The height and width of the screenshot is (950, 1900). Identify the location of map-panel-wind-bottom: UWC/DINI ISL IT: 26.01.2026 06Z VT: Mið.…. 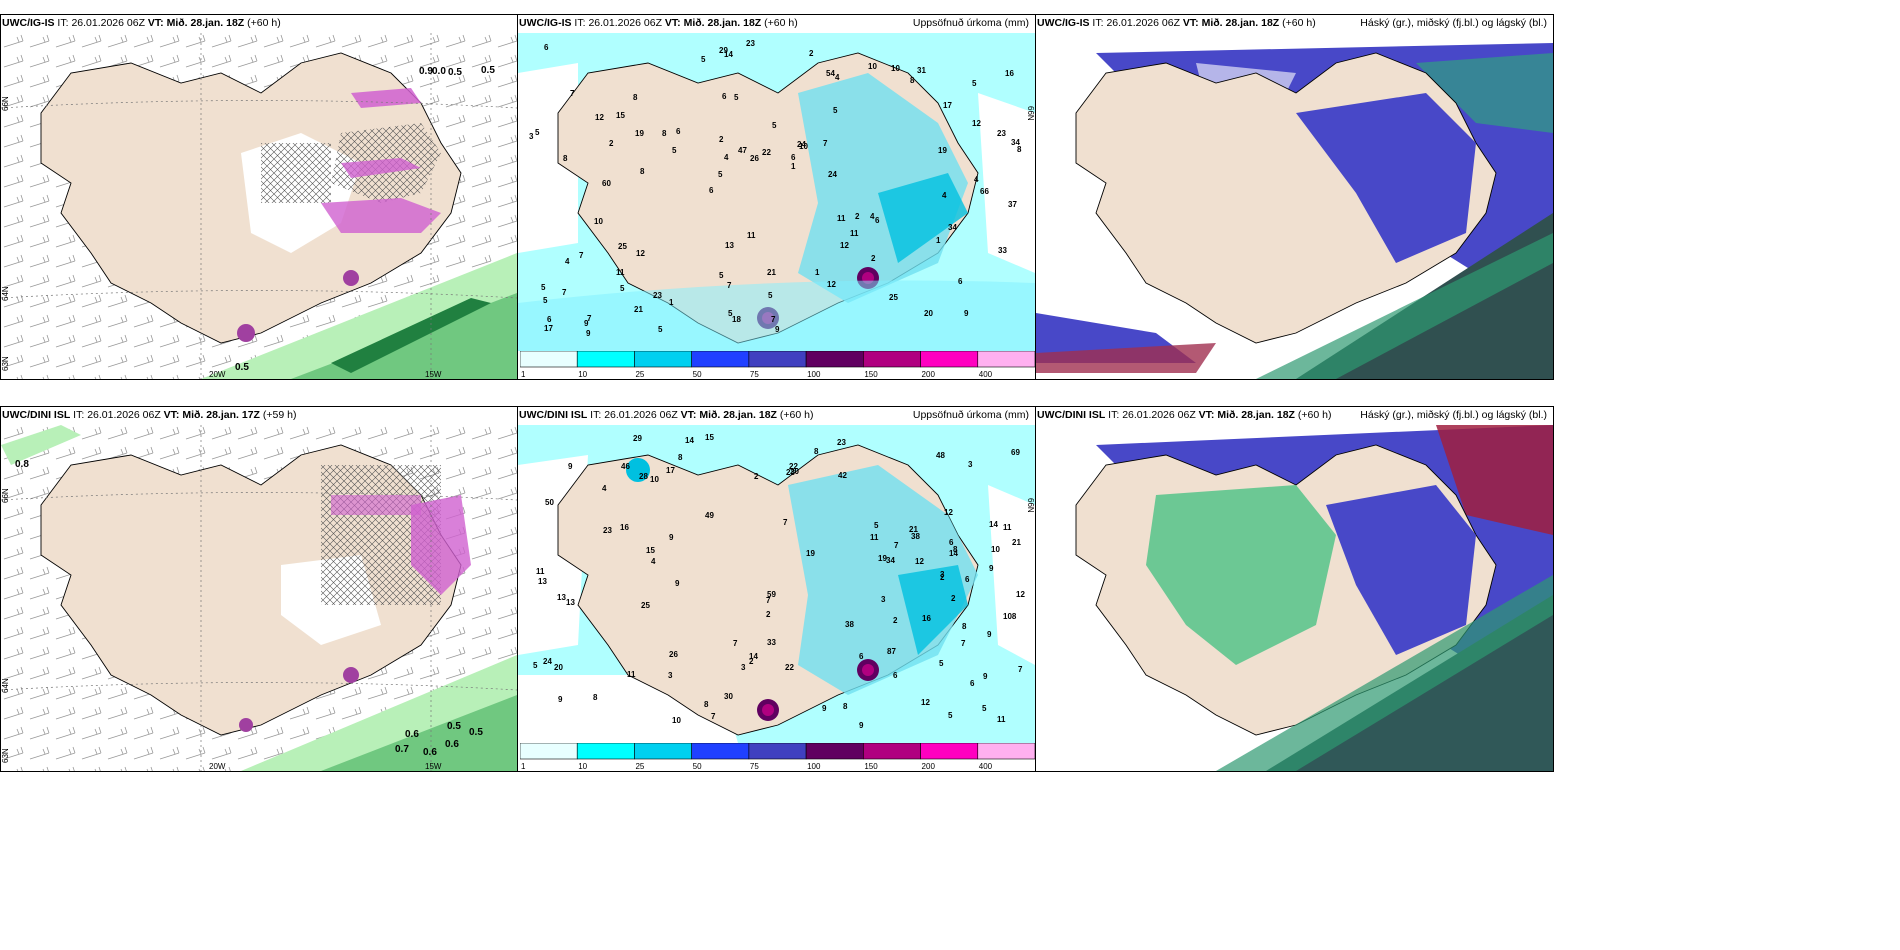
(259, 589).